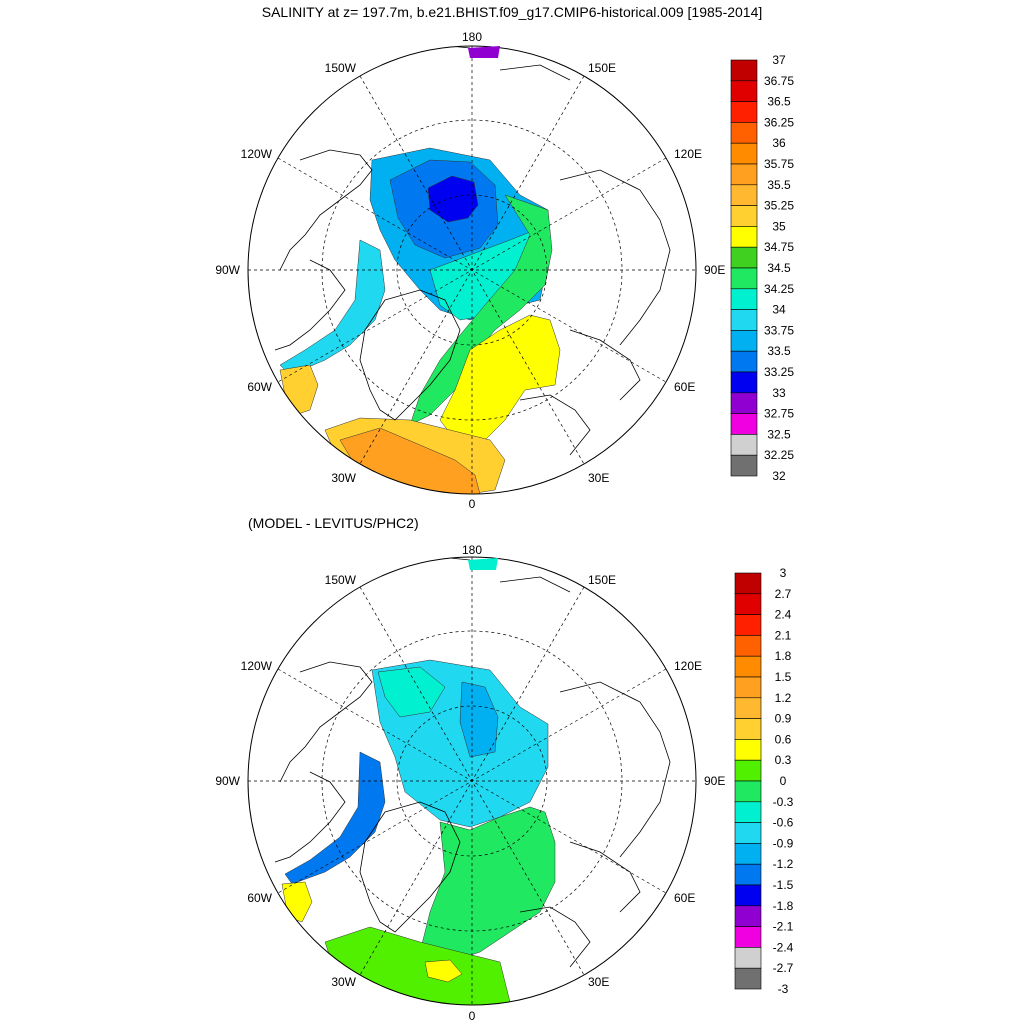 The width and height of the screenshot is (1024, 1024). Describe the element at coordinates (783, 760) in the screenshot. I see `difference-colorbar-label: 0.3` at that location.